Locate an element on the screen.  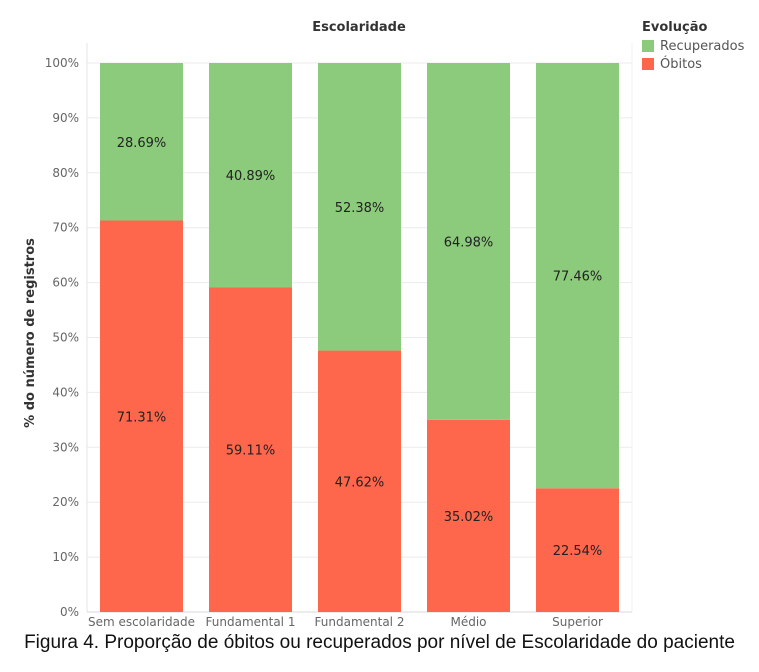
y-tick-labels: 0% 10% 20% 30% 40% 50% 60% 70% 80% 90% 100% is located at coordinates (62, 337).